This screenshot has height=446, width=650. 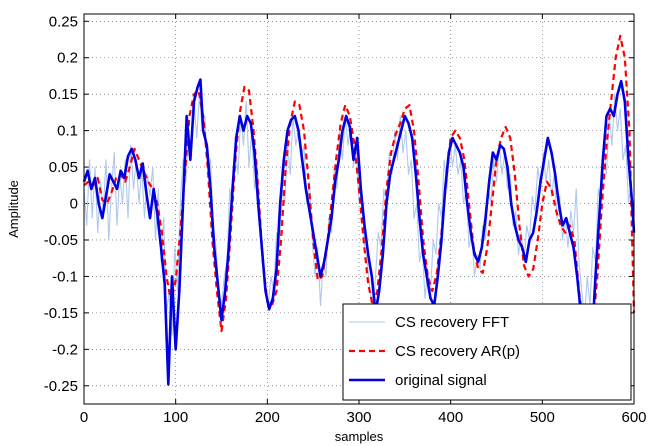 I want to click on y-tick-label: 0, so click(x=74, y=204).